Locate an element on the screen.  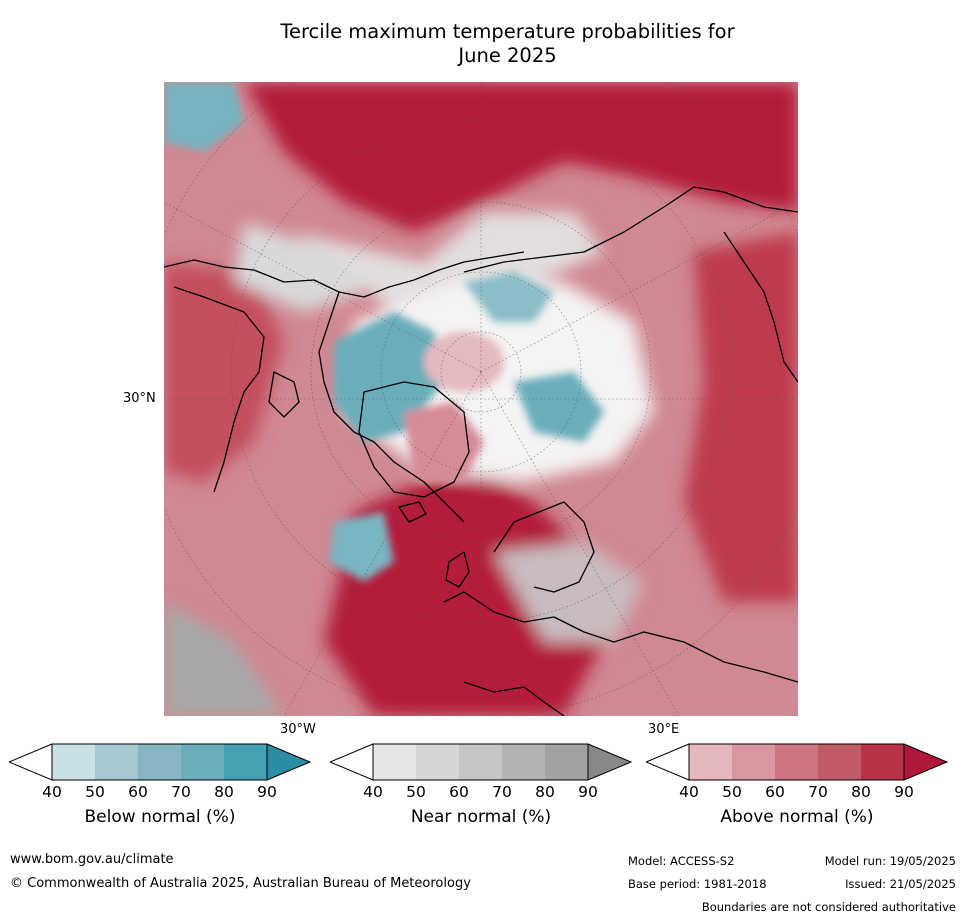
coastline-british-isles is located at coordinates (457, 569).